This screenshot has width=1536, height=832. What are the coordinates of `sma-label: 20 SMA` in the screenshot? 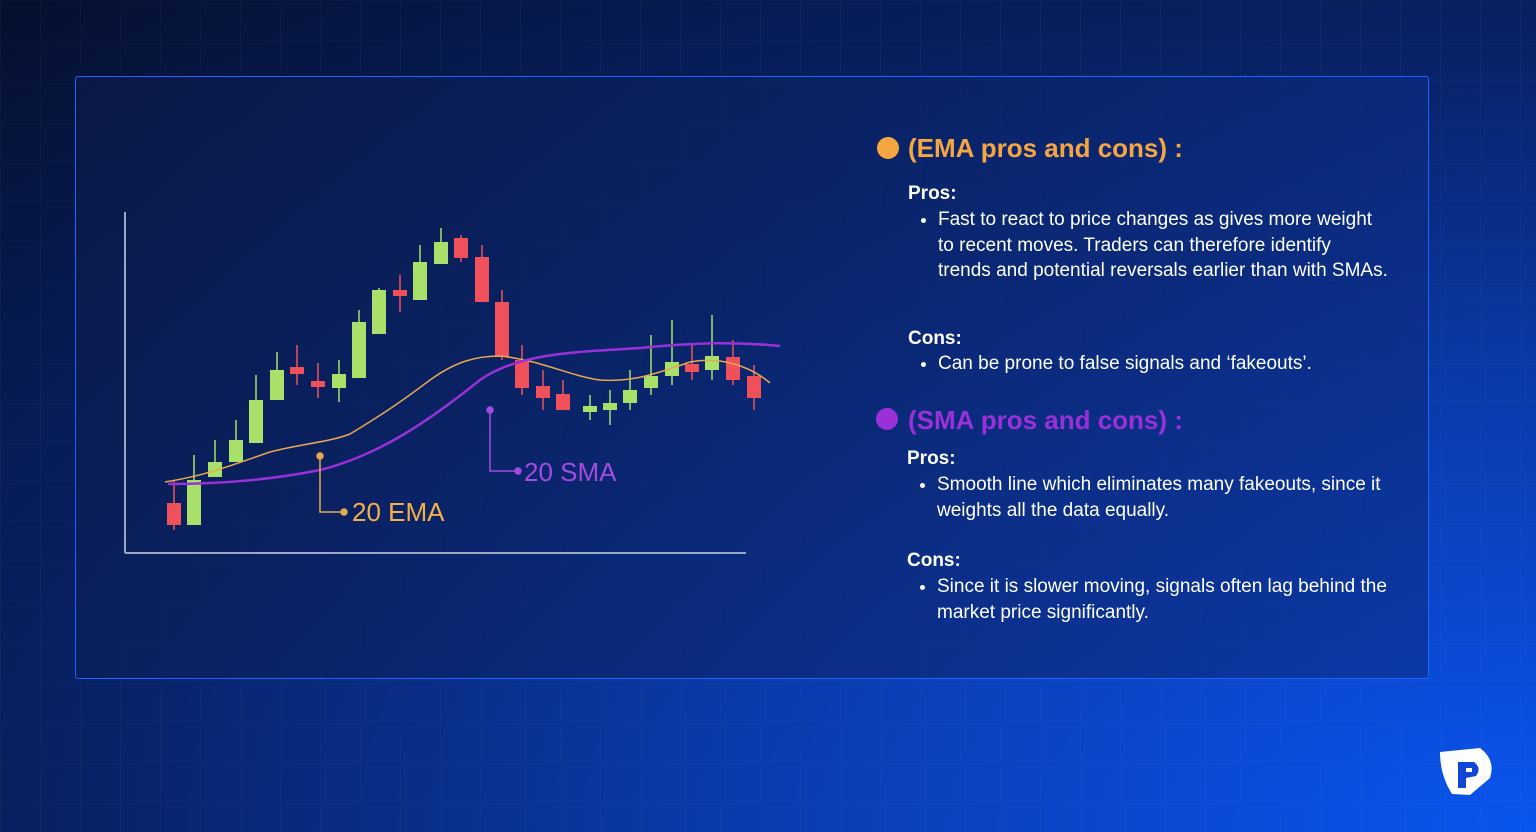 It's located at (570, 472).